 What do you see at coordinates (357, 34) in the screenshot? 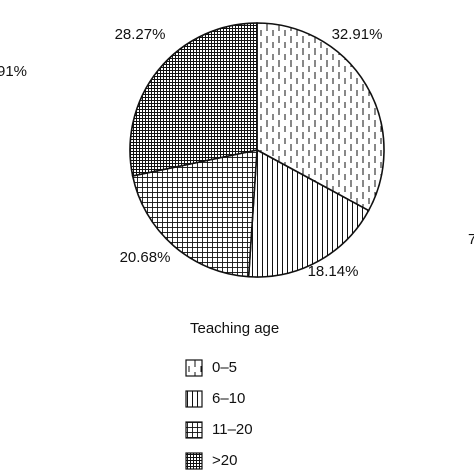
I see `data-label: 32.91%` at bounding box center [357, 34].